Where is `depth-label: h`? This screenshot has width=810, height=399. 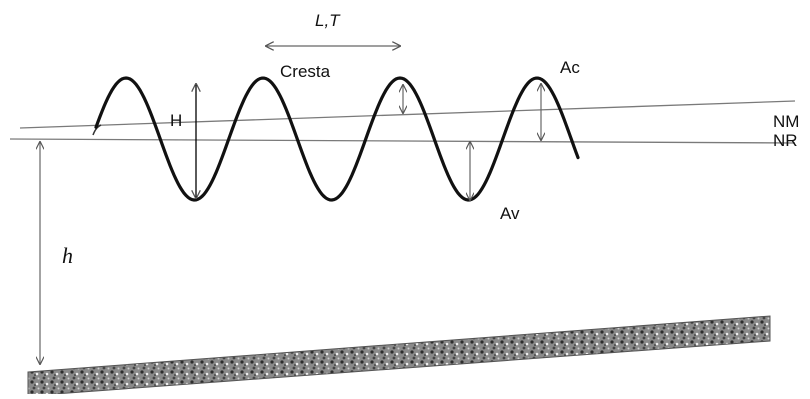
depth-label: h is located at coordinates (67, 255).